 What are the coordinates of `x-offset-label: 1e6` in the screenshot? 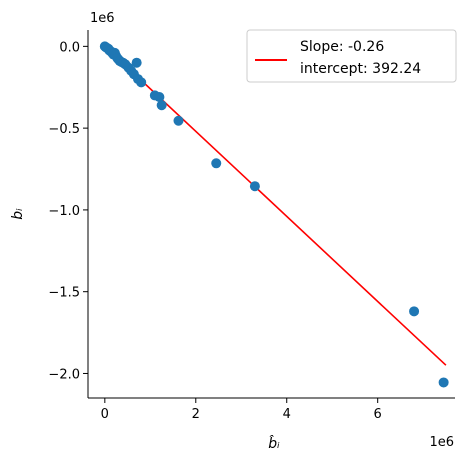 It's located at (441, 442).